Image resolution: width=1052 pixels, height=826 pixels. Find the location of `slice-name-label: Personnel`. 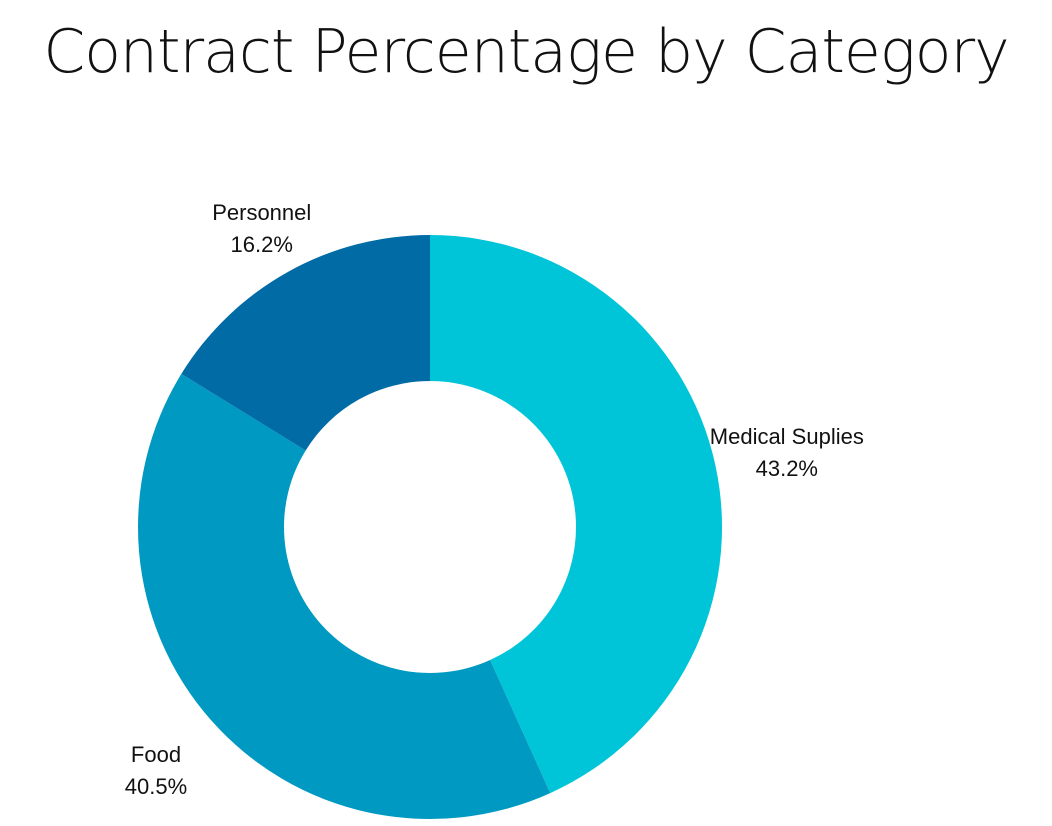

slice-name-label: Personnel is located at coordinates (261, 212).